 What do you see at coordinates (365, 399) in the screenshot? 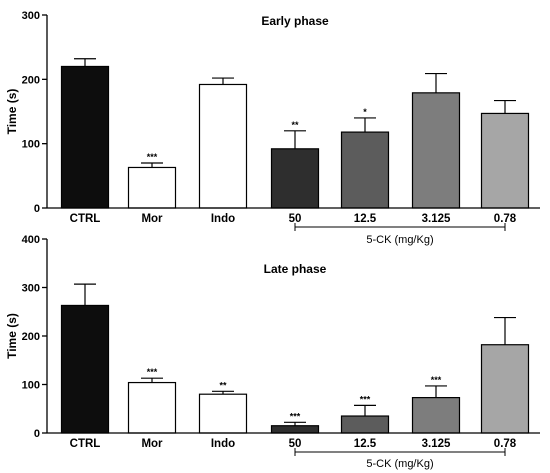
I see `late-significance-4: ***` at bounding box center [365, 399].